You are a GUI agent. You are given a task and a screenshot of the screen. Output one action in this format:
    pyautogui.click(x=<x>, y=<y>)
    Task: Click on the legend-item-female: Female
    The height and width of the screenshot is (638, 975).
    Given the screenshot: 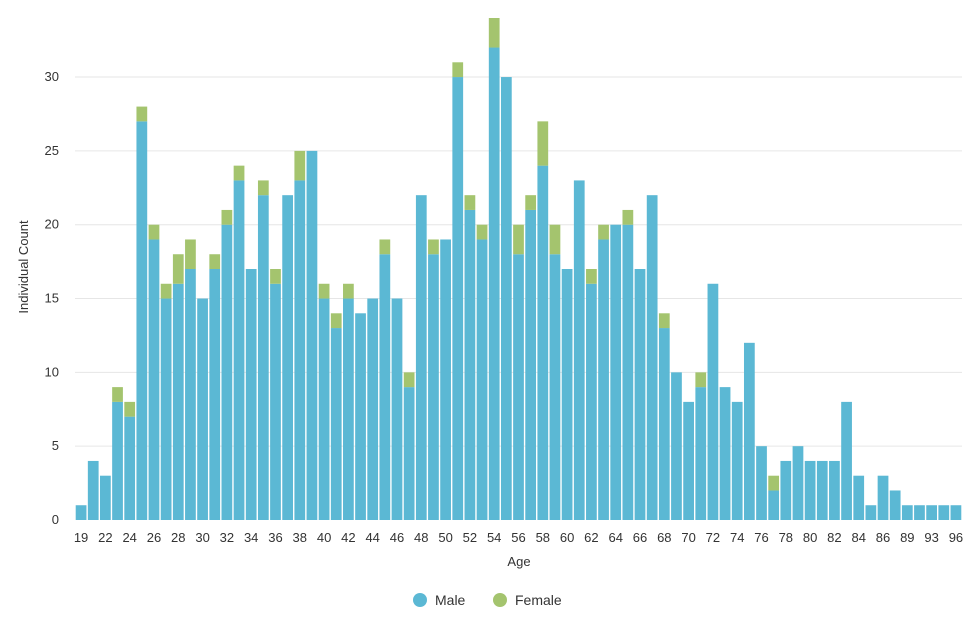 What is the action you would take?
    pyautogui.click(x=527, y=600)
    